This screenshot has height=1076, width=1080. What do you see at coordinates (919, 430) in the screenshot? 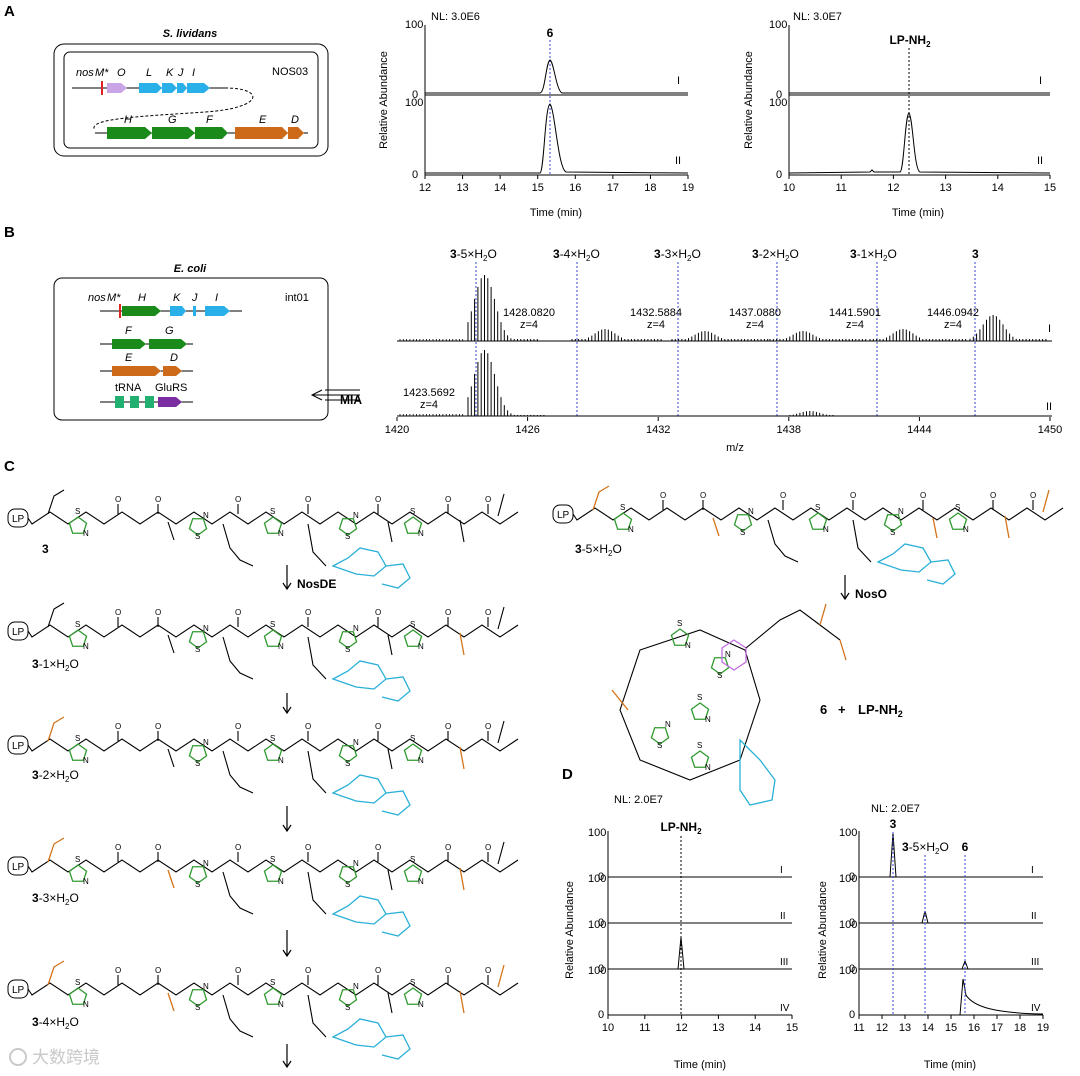
I see `ms-xtick: 1444` at bounding box center [919, 430].